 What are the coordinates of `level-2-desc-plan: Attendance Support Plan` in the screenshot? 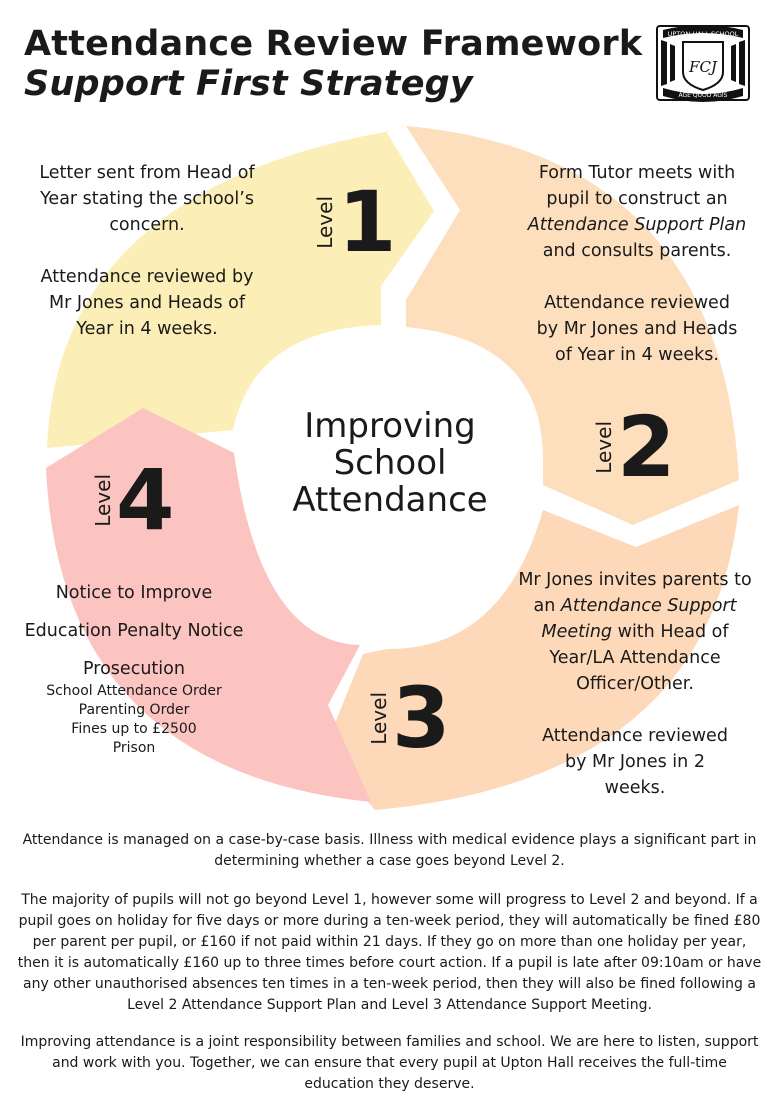 It's located at (637, 225).